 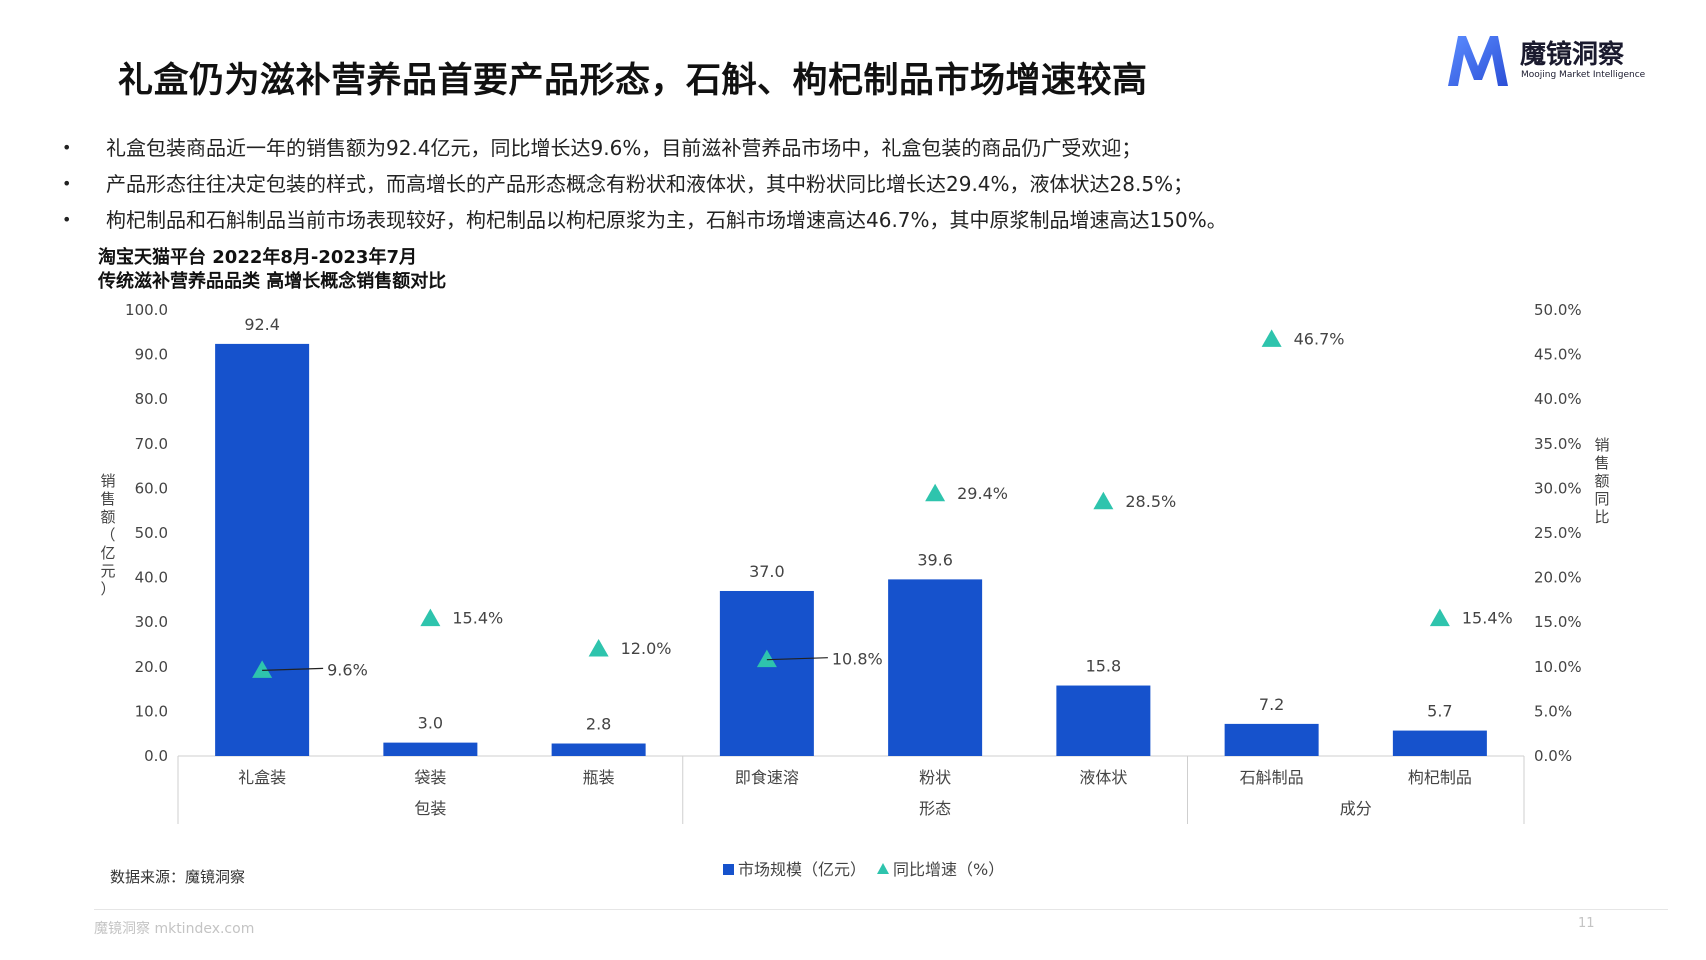 What do you see at coordinates (262, 777) in the screenshot?
I see `x-tick-label: 礼盒装` at bounding box center [262, 777].